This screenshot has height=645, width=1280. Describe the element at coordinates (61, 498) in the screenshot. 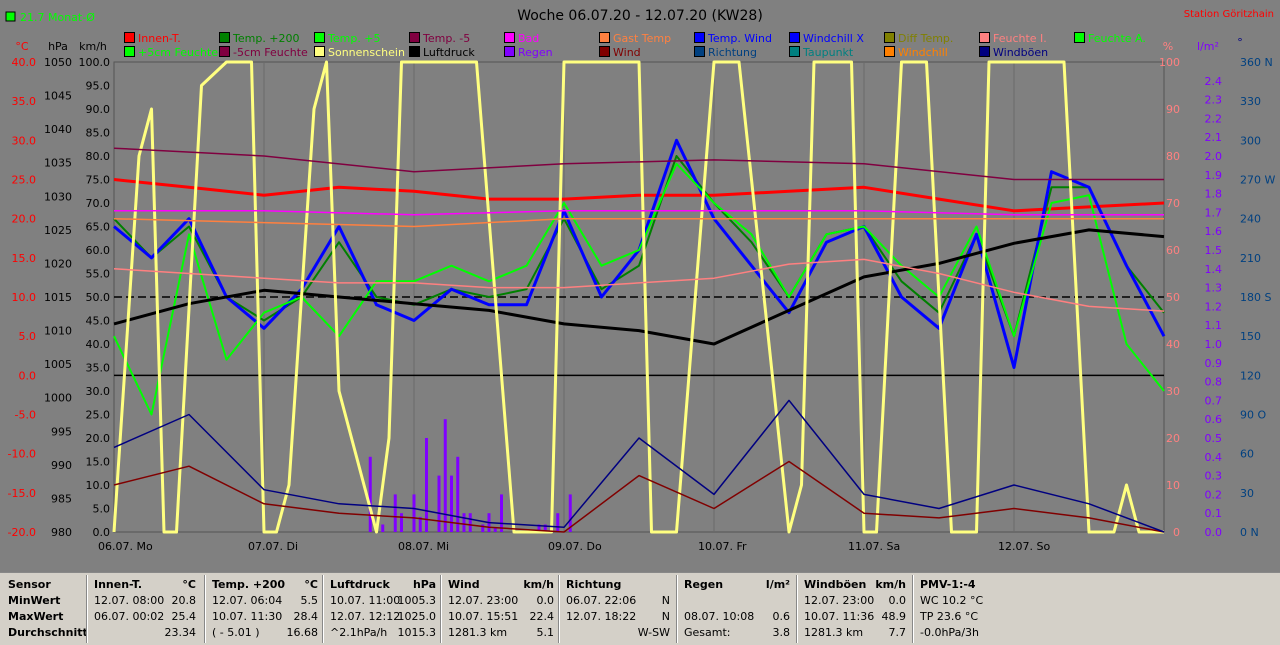

I see `hpa-tick: 985` at that location.